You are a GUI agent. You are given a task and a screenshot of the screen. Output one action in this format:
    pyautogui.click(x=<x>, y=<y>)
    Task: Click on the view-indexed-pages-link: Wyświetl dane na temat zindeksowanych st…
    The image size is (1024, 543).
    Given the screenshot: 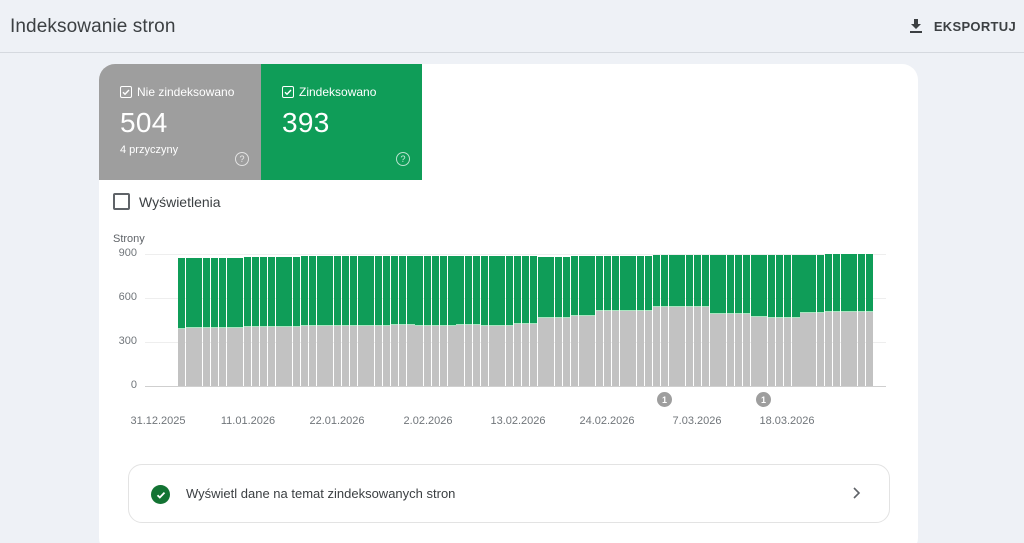 What is the action you would take?
    pyautogui.click(x=509, y=493)
    